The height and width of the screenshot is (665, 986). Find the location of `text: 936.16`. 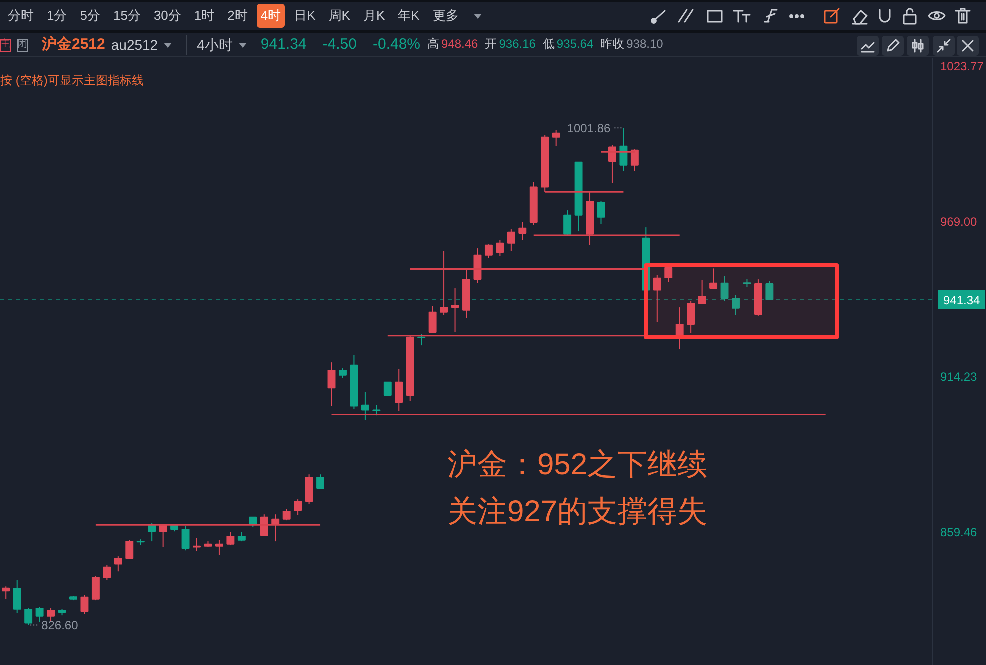

text: 936.16 is located at coordinates (517, 45).